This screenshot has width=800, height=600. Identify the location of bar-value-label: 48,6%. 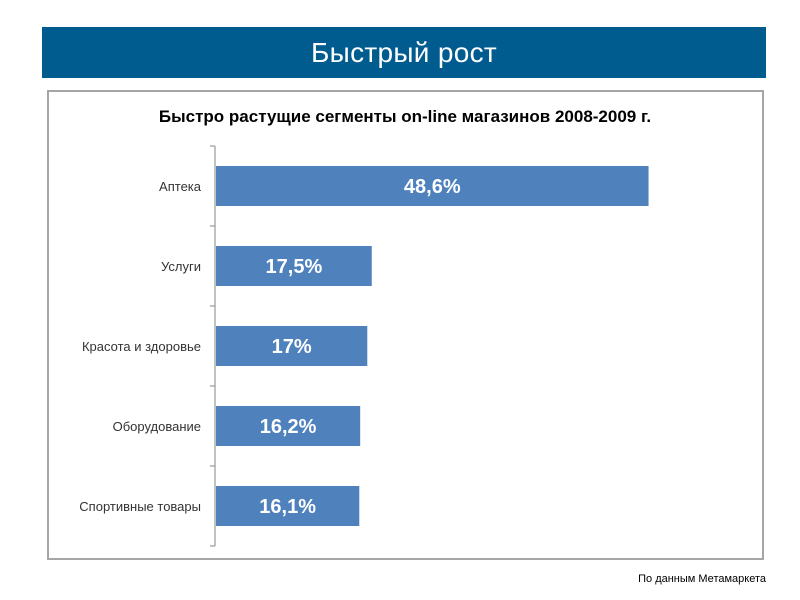
(432, 187).